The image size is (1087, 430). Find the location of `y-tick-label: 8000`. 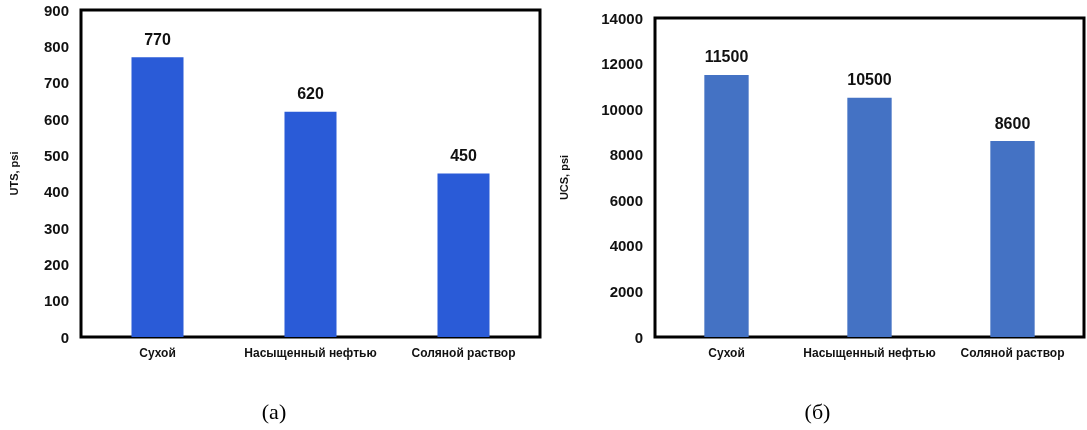

y-tick-label: 8000 is located at coordinates (626, 155).